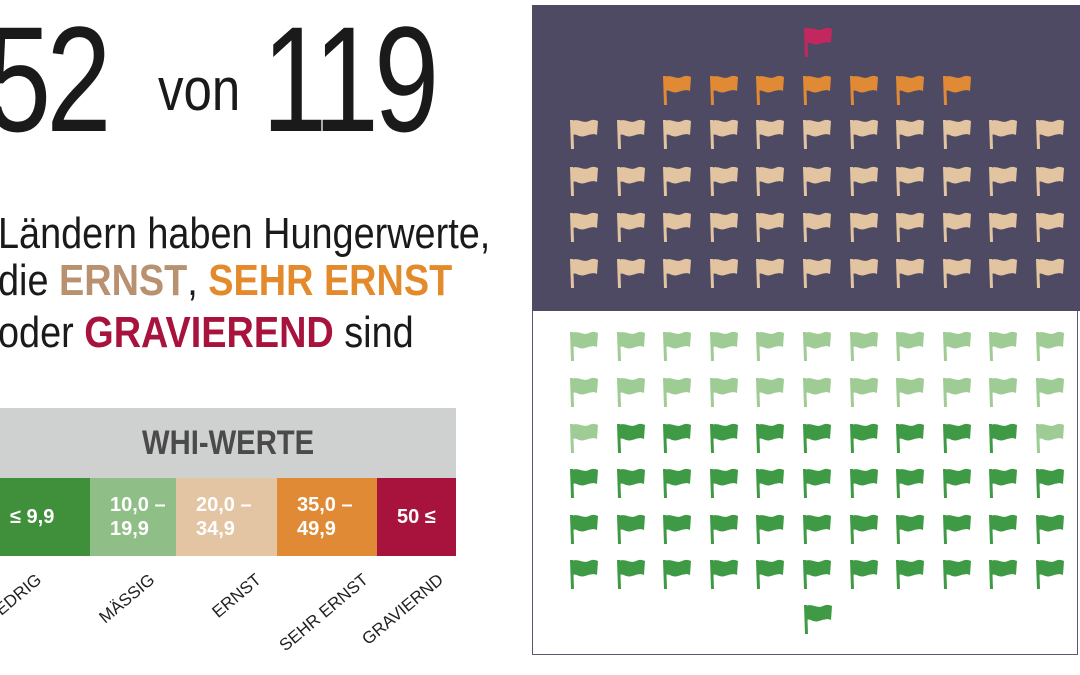 The width and height of the screenshot is (1080, 675). I want to click on legend-header: WHI-WERTE, so click(228, 443).